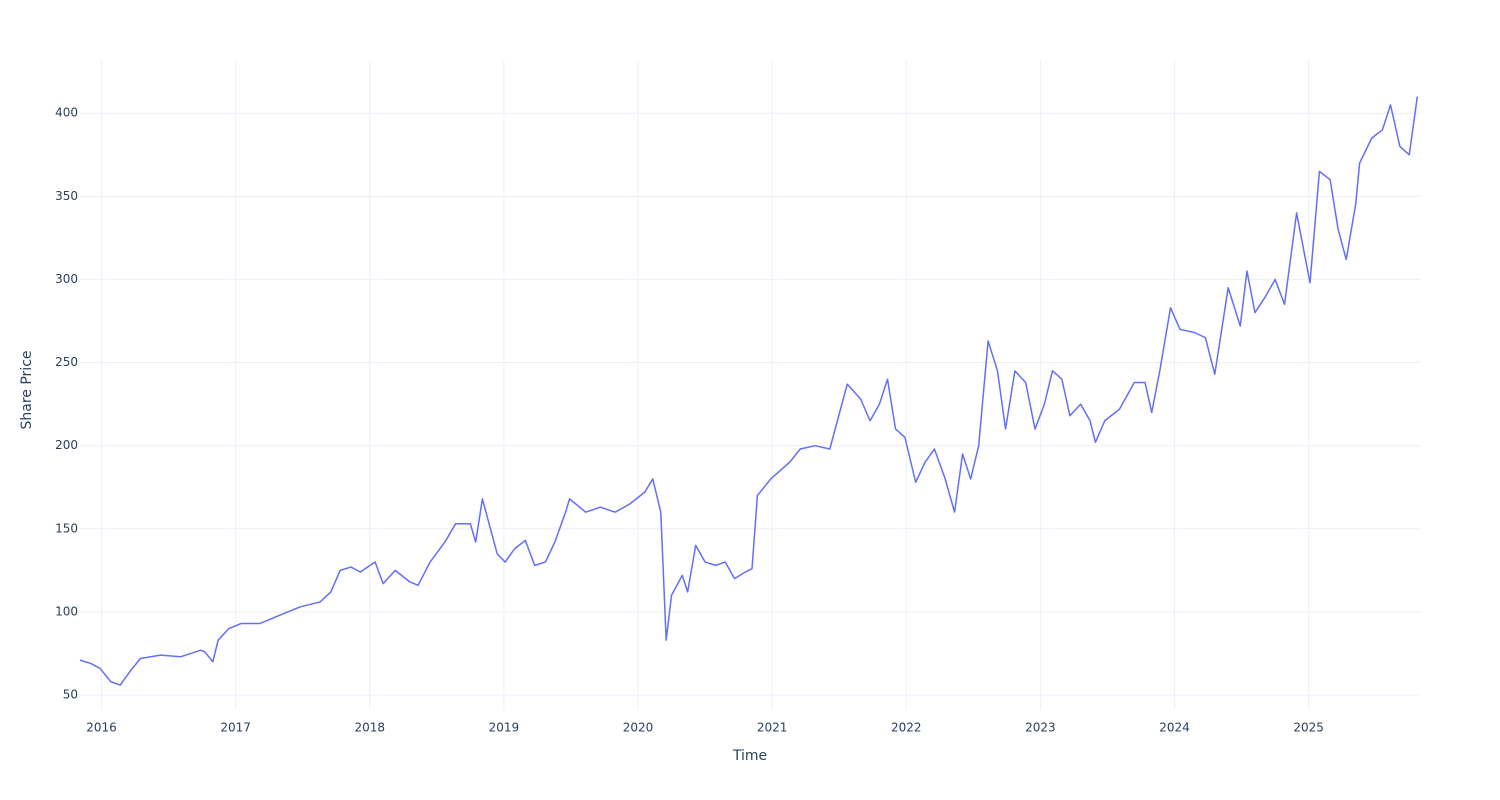 This screenshot has height=800, width=1500. What do you see at coordinates (66, 196) in the screenshot?
I see `y-tick-label: 350` at bounding box center [66, 196].